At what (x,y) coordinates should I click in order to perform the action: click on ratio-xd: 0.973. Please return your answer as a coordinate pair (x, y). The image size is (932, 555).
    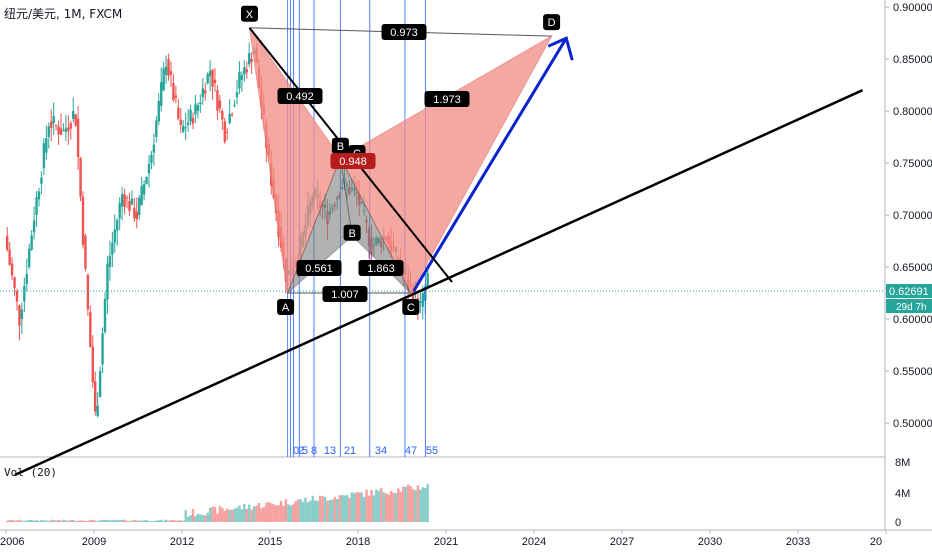
    Looking at the image, I should click on (404, 33).